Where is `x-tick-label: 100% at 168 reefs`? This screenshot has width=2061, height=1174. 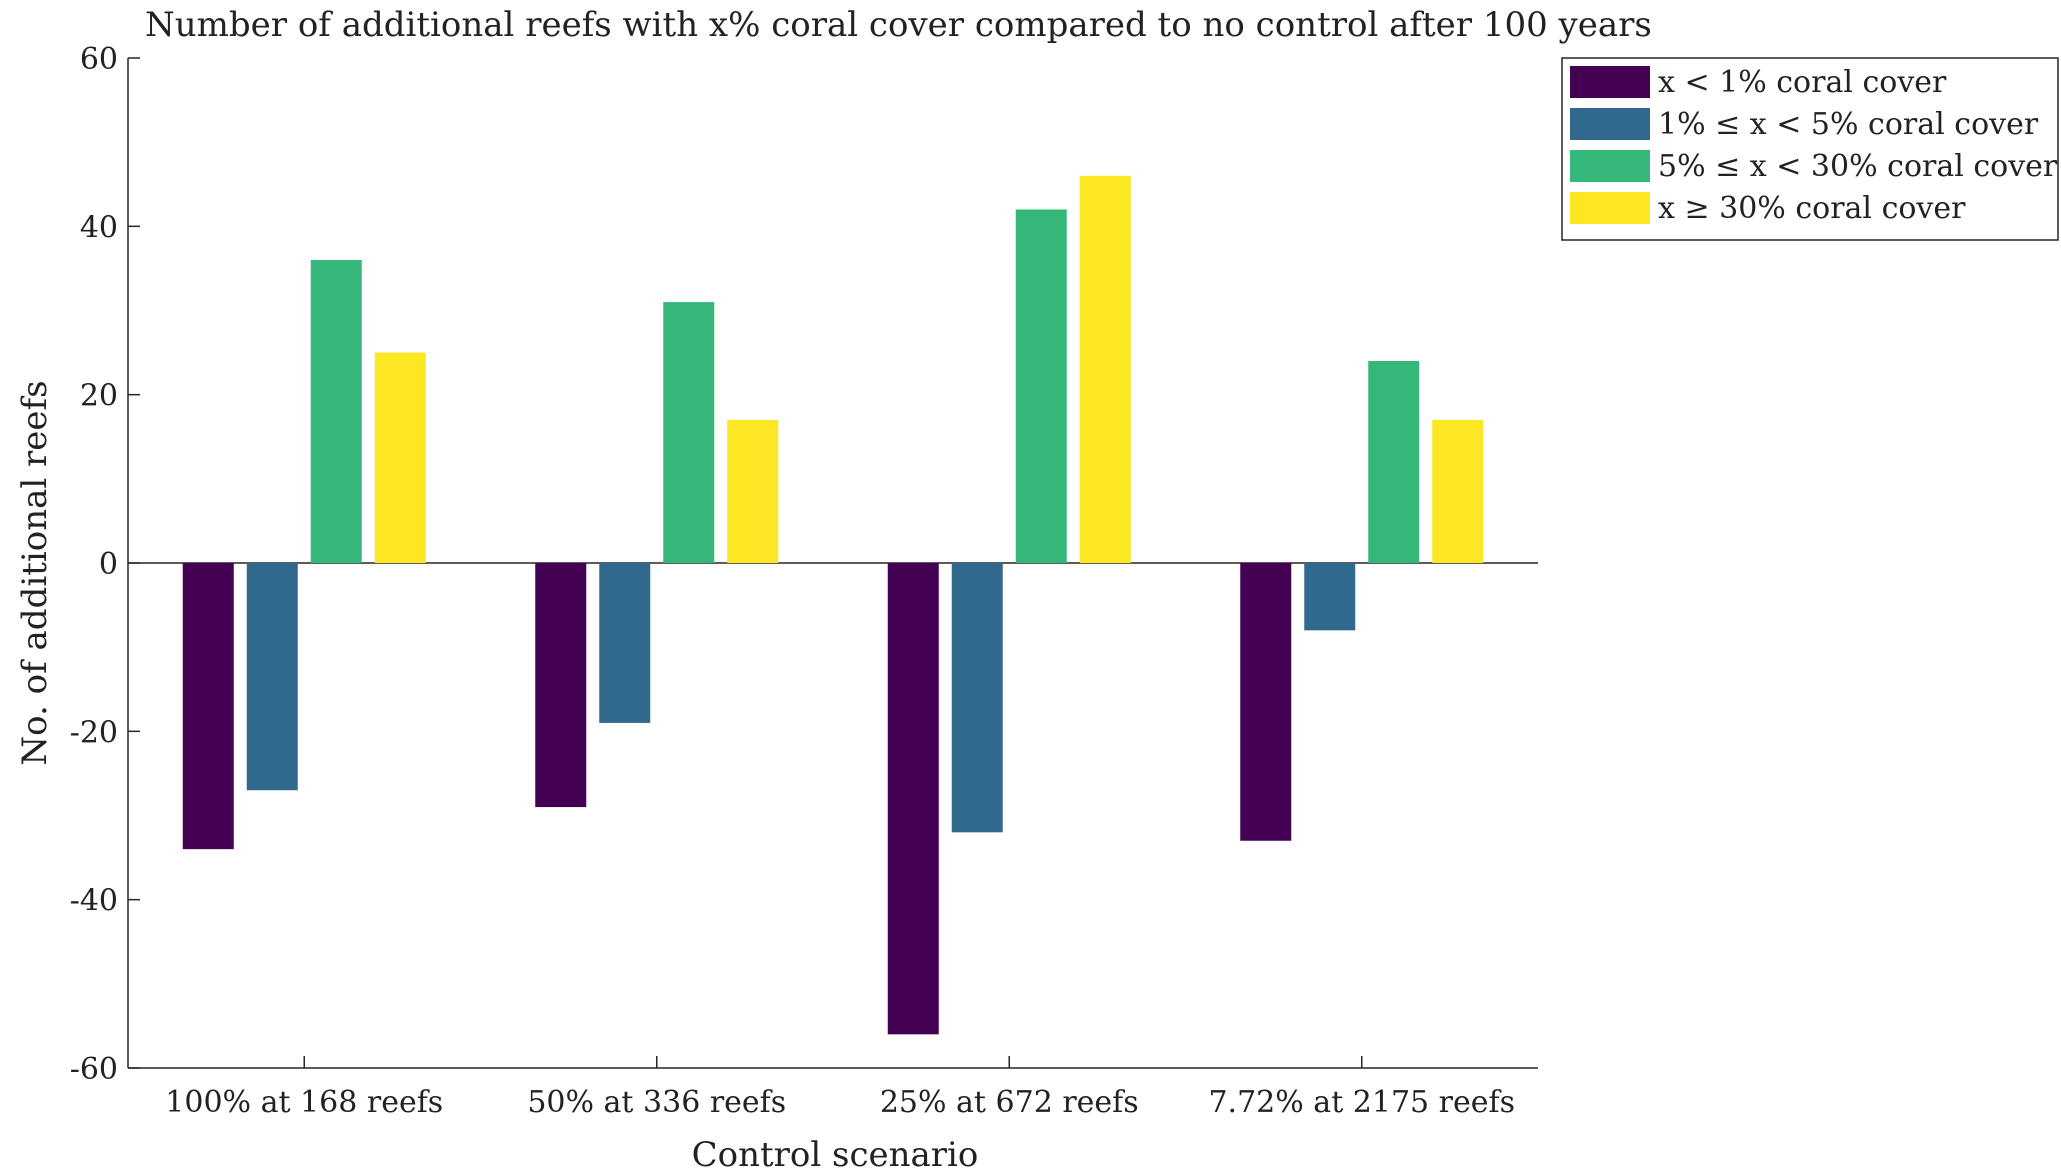 x-tick-label: 100% at 168 reefs is located at coordinates (304, 1102).